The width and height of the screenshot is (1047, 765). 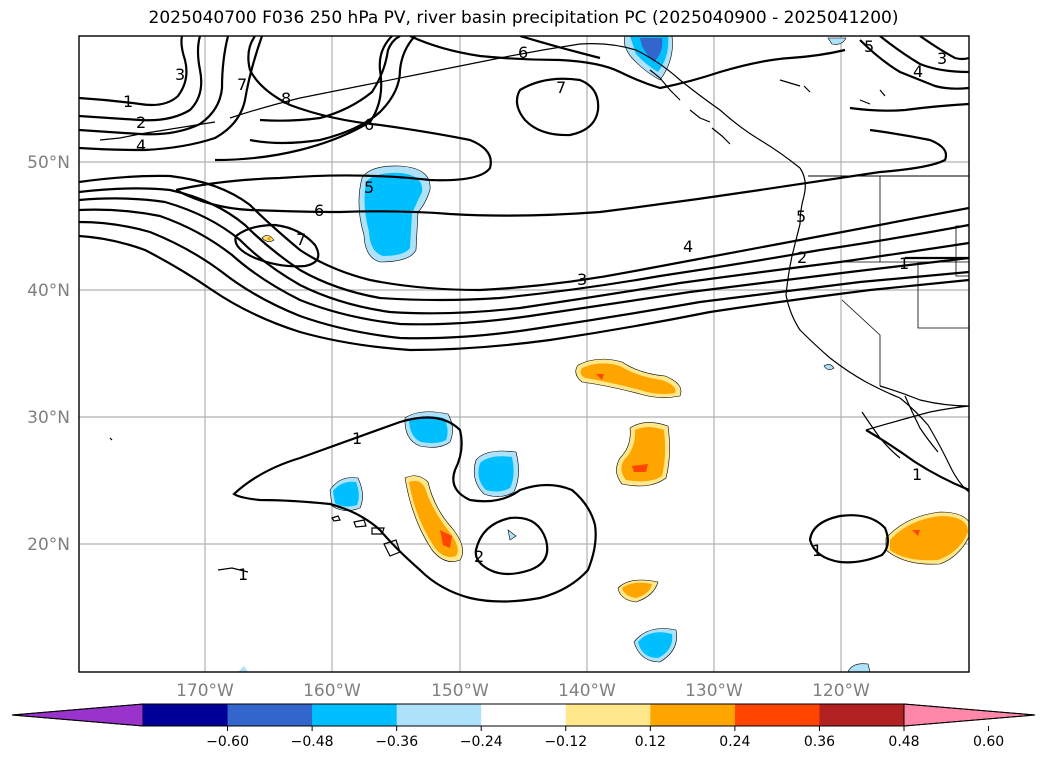 What do you see at coordinates (77, 715) in the screenshot?
I see `colorbar-extend-low` at bounding box center [77, 715].